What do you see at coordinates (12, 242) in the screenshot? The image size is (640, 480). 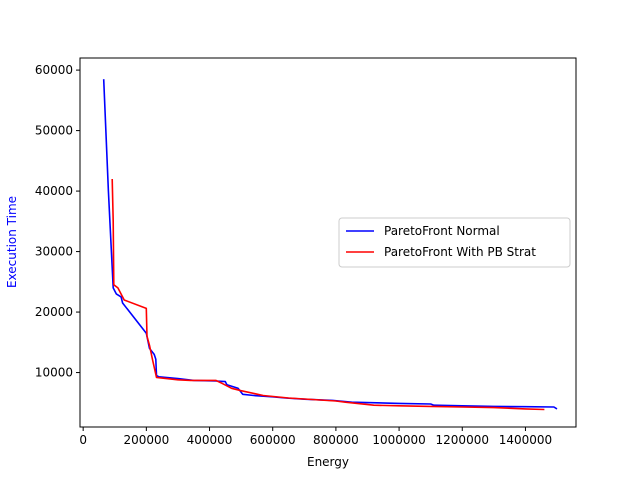 I see `y-axis-label: Execution Time` at bounding box center [12, 242].